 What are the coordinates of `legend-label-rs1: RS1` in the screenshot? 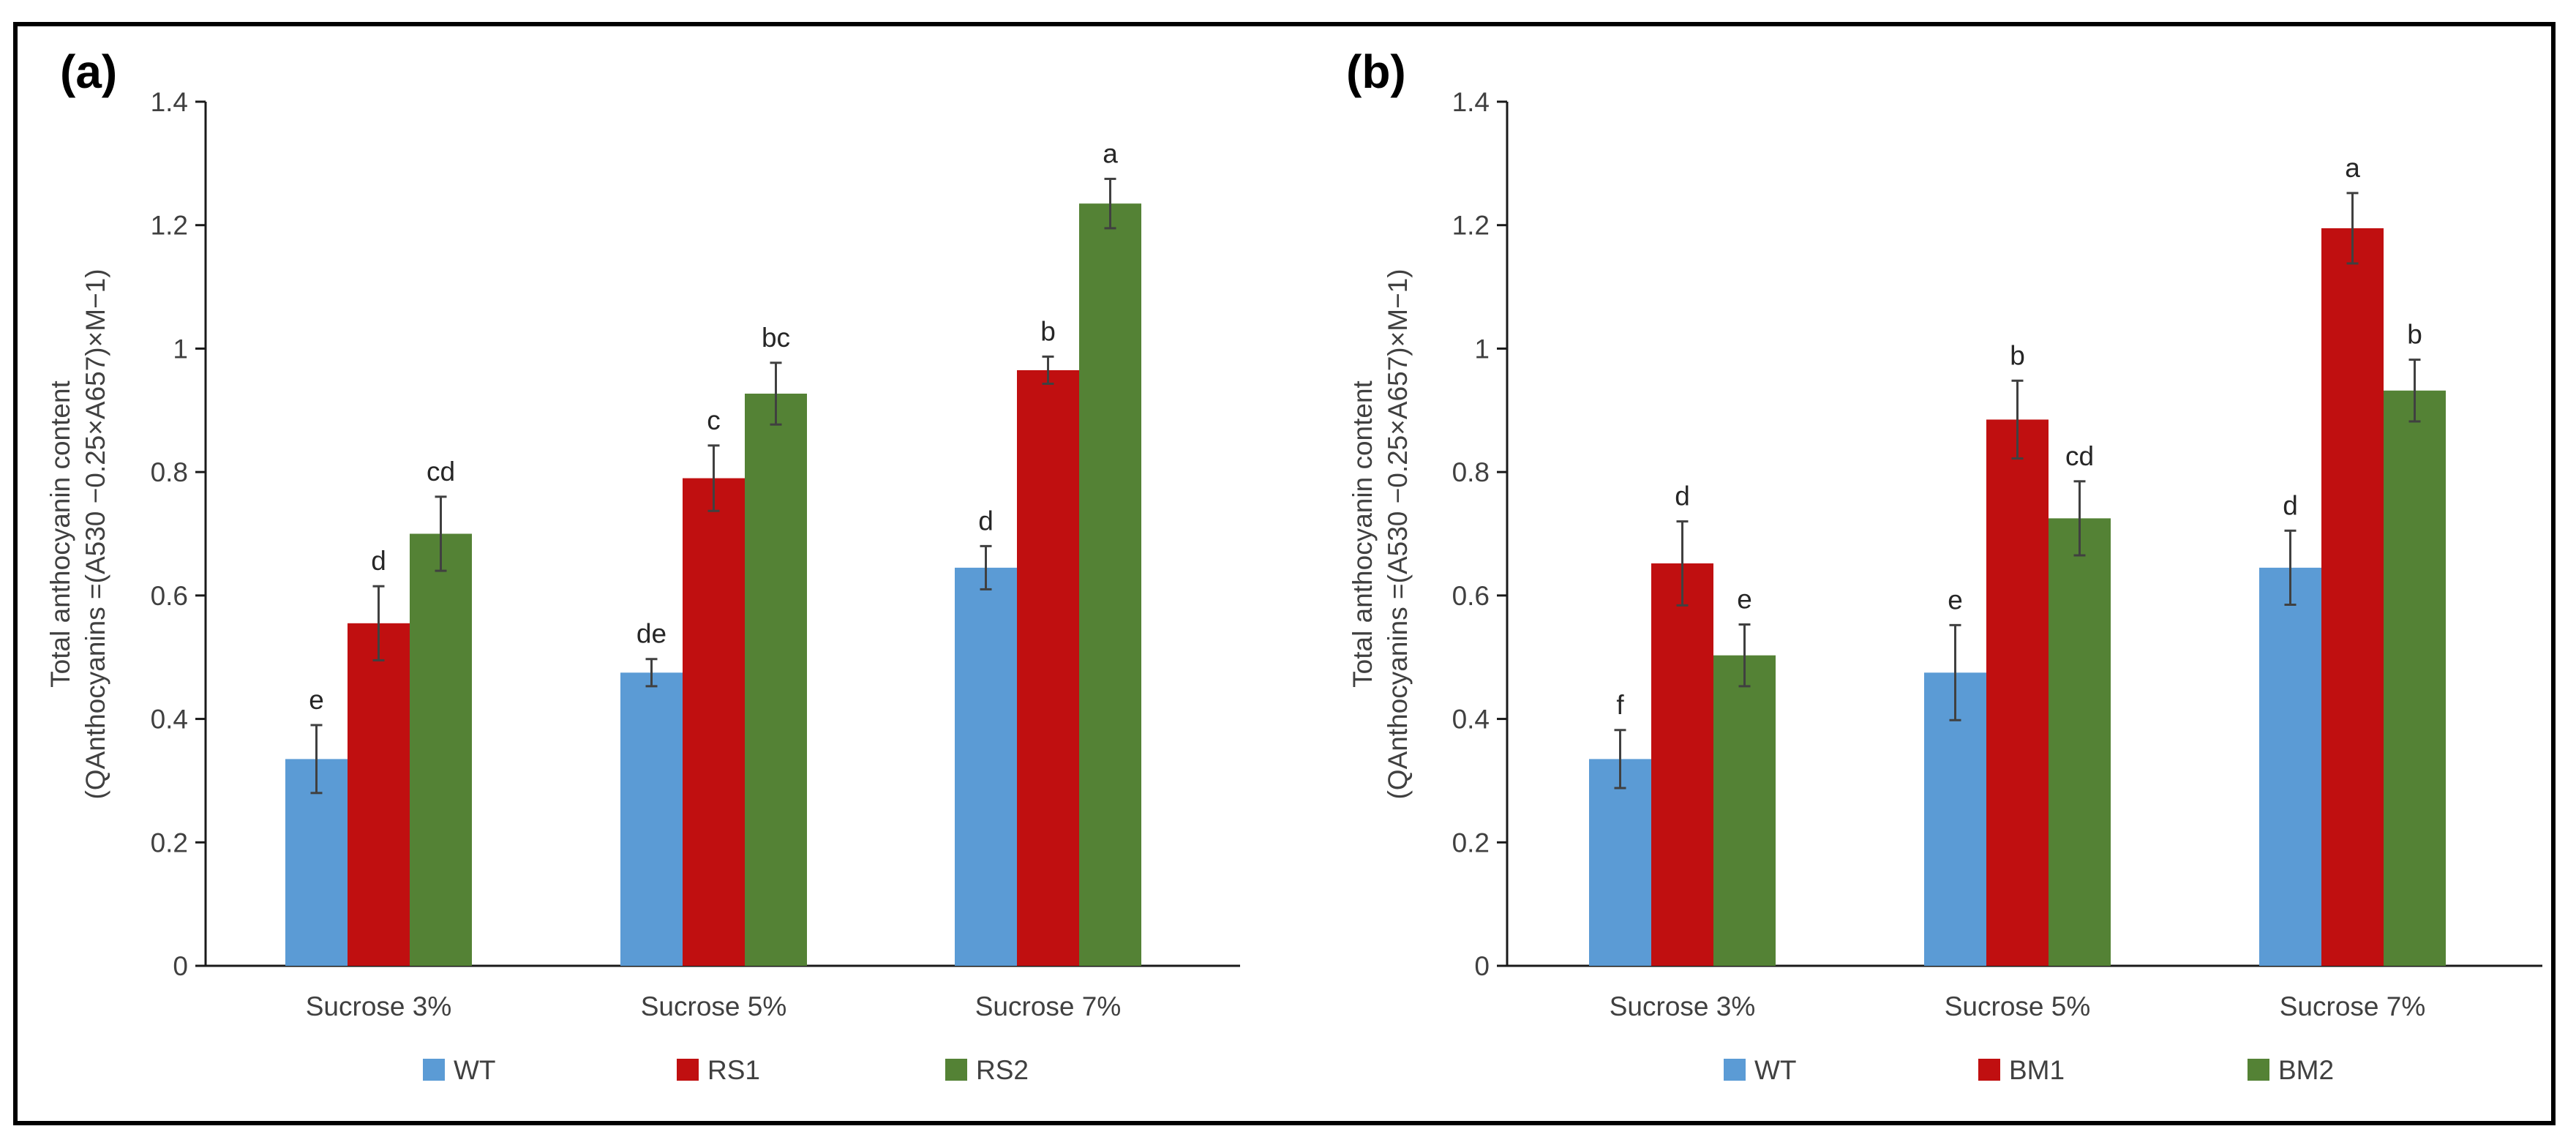 It's located at (733, 1070).